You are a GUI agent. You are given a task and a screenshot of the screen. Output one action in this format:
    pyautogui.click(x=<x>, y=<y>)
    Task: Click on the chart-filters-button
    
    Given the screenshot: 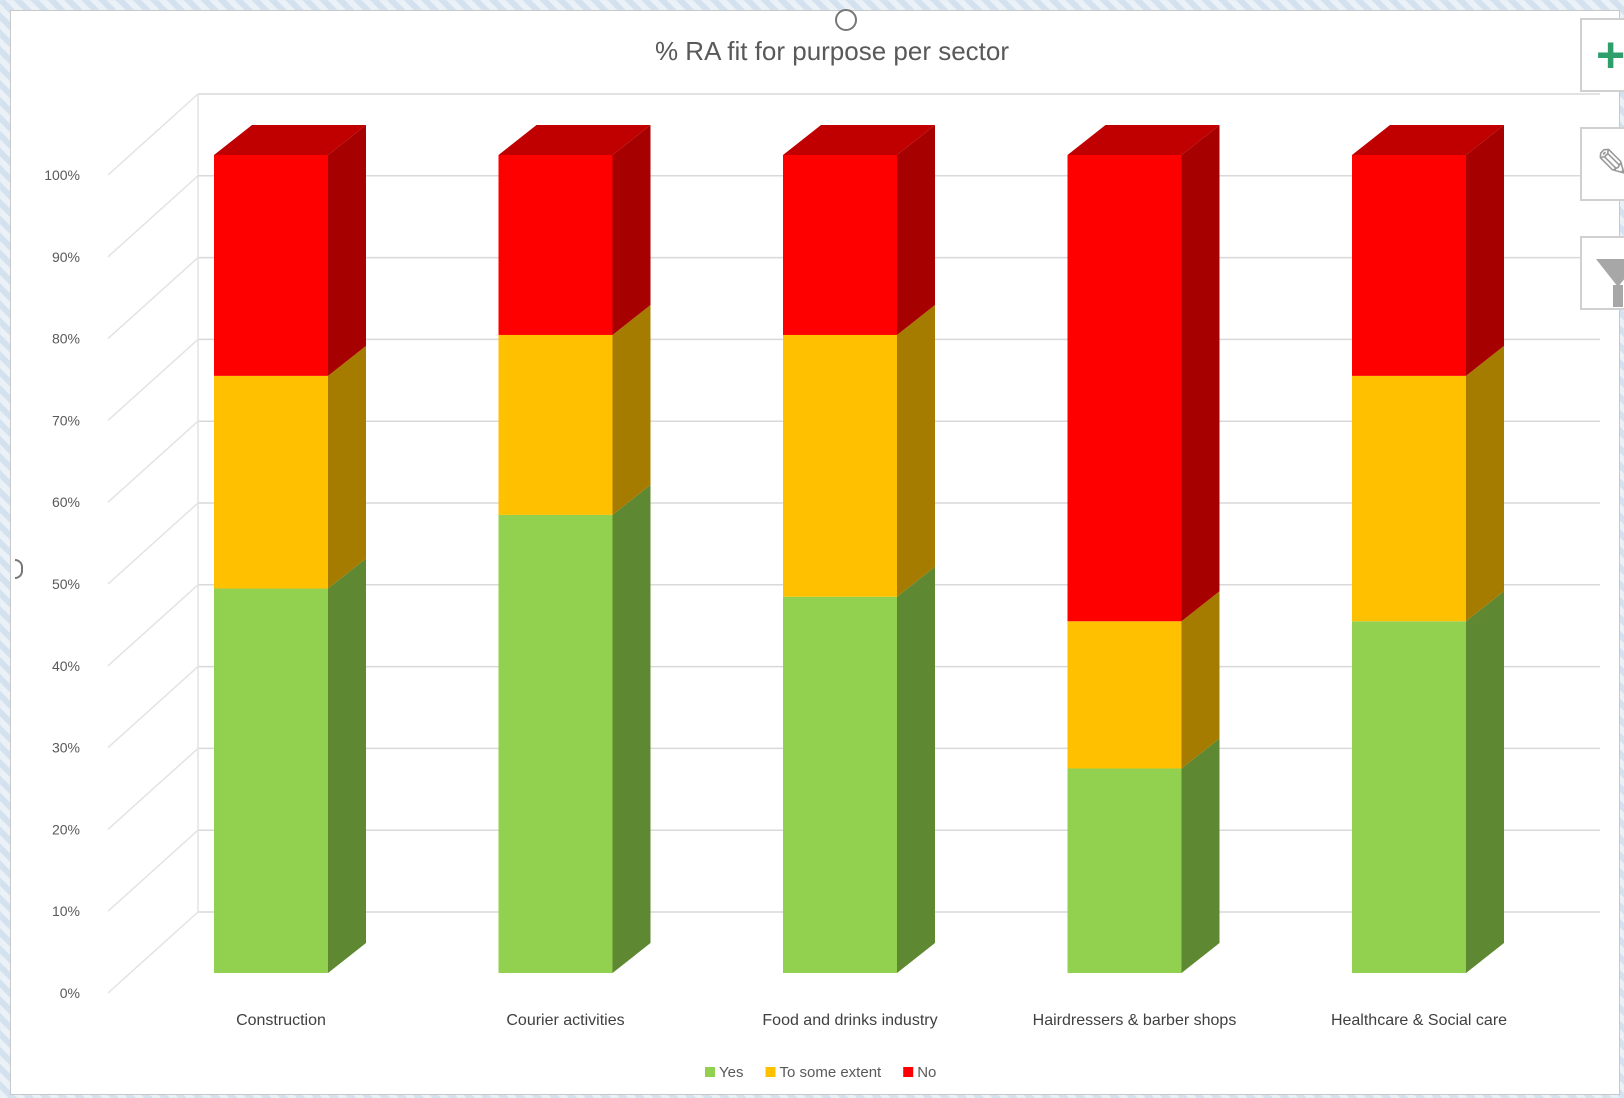 What is the action you would take?
    pyautogui.click(x=1602, y=273)
    